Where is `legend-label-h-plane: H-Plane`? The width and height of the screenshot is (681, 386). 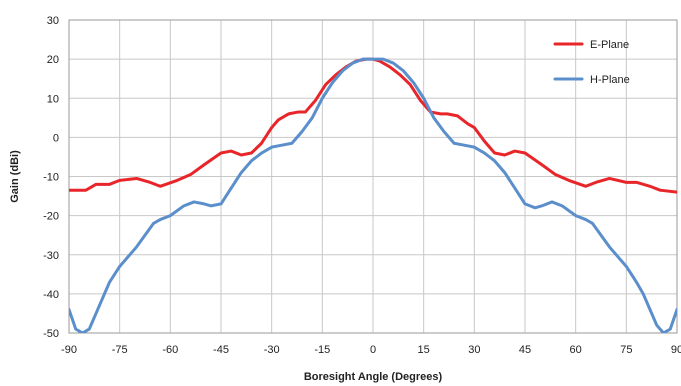
legend-label-h-plane: H-Plane is located at coordinates (610, 80).